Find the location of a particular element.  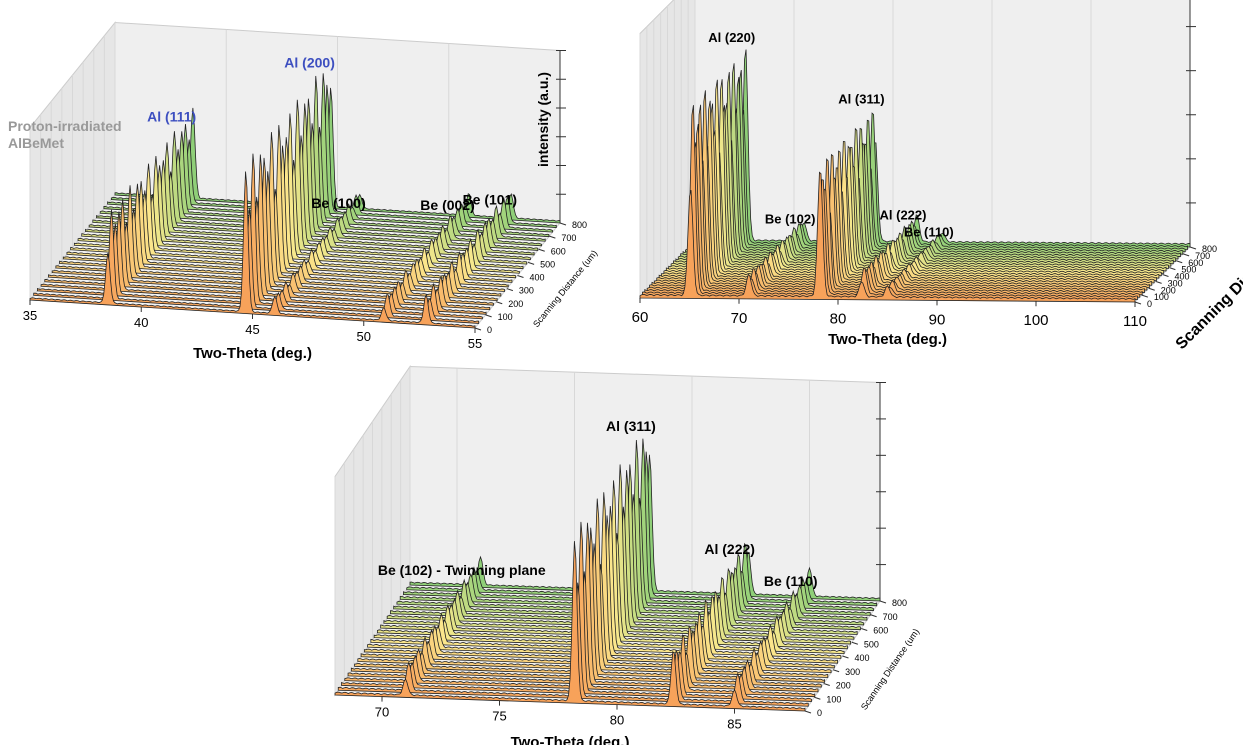

peak-label: Al (200) is located at coordinates (309, 62).